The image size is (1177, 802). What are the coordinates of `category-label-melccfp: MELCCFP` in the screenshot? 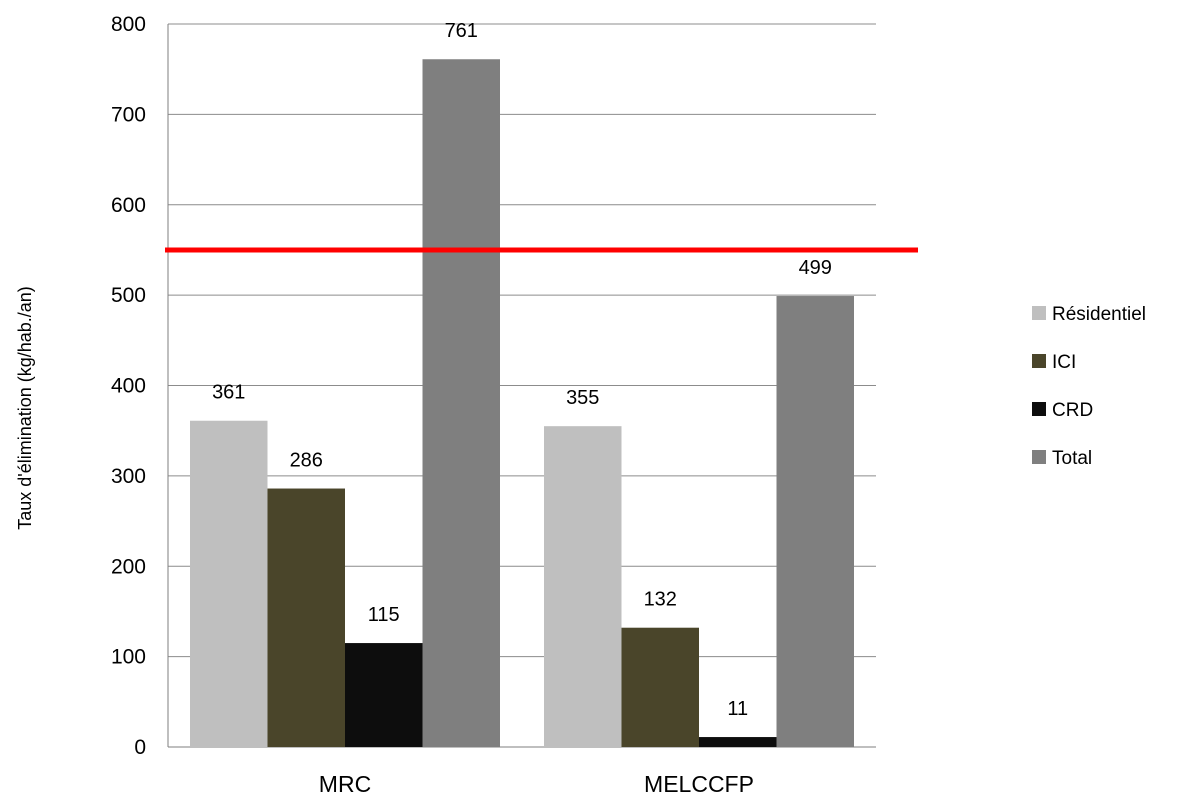 It's located at (699, 784).